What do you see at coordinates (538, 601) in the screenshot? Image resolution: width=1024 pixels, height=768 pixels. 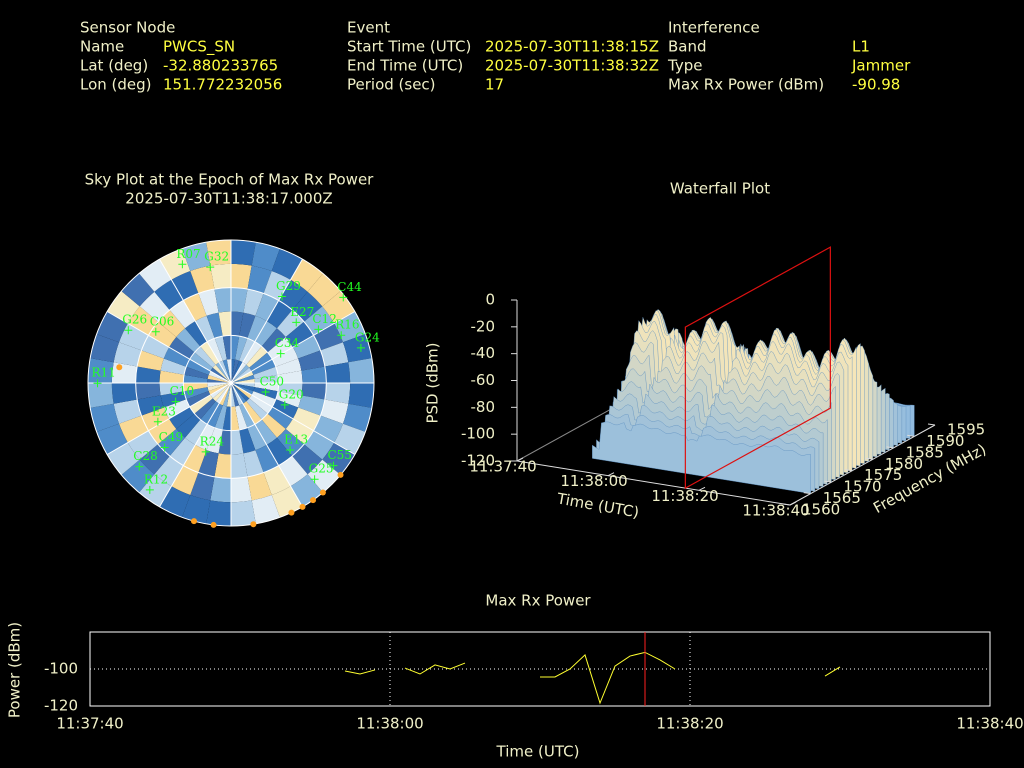 I see `chart-title: Max Rx Power` at bounding box center [538, 601].